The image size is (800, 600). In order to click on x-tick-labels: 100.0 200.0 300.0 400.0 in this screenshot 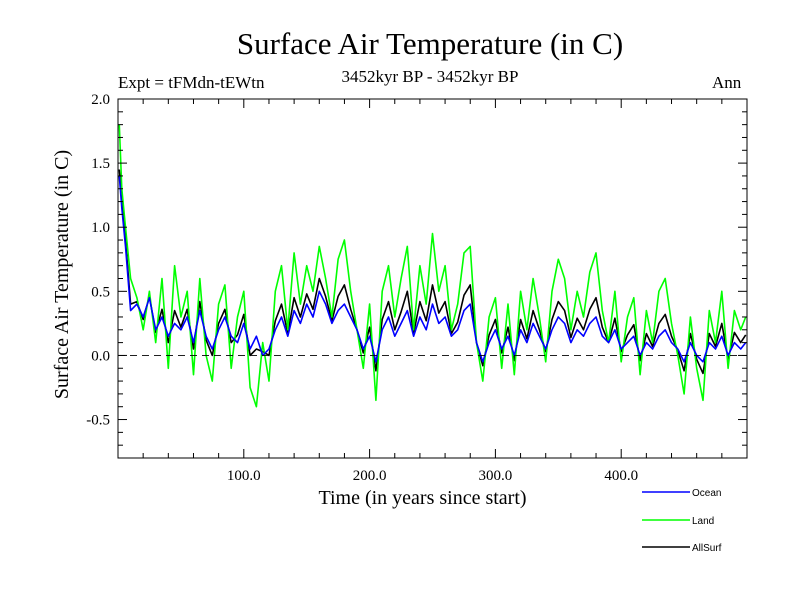, I will do `click(432, 476)`.